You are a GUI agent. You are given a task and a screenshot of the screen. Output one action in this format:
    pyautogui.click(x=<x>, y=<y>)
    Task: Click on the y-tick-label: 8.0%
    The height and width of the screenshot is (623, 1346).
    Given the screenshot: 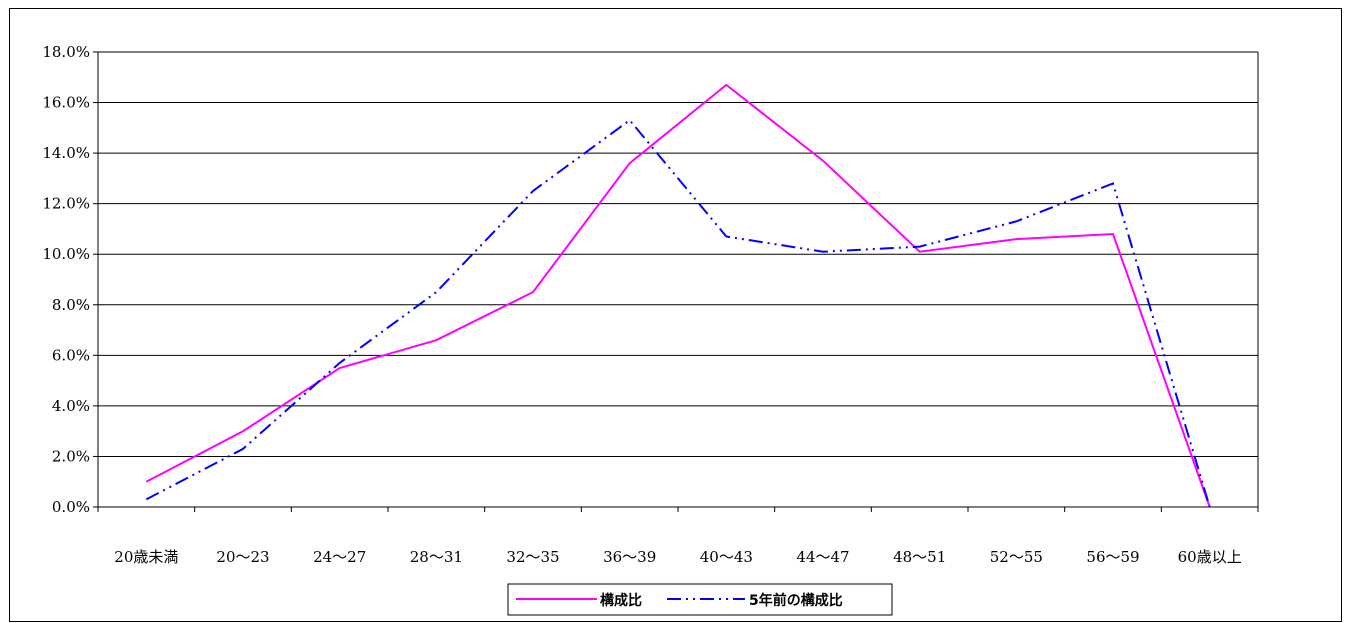 What is the action you would take?
    pyautogui.click(x=71, y=305)
    